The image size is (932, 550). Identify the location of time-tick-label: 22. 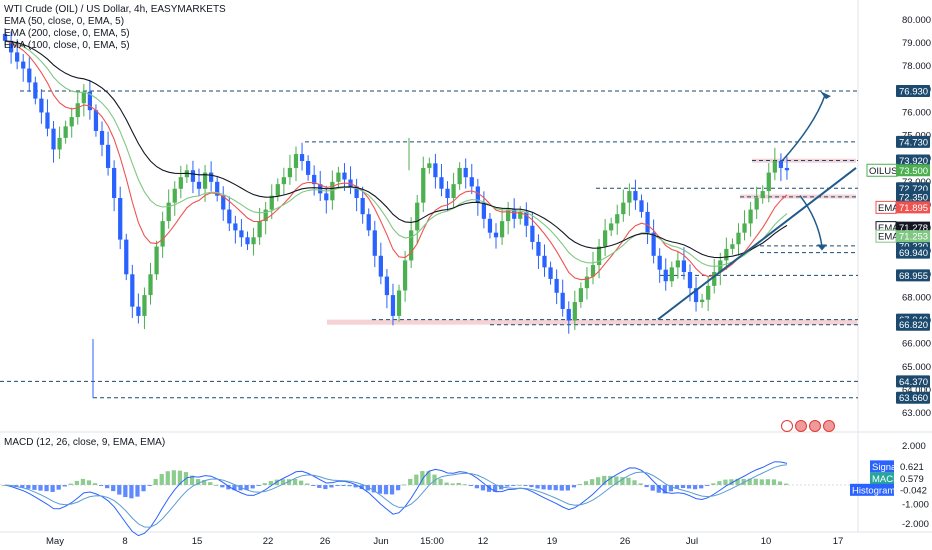
(268, 541).